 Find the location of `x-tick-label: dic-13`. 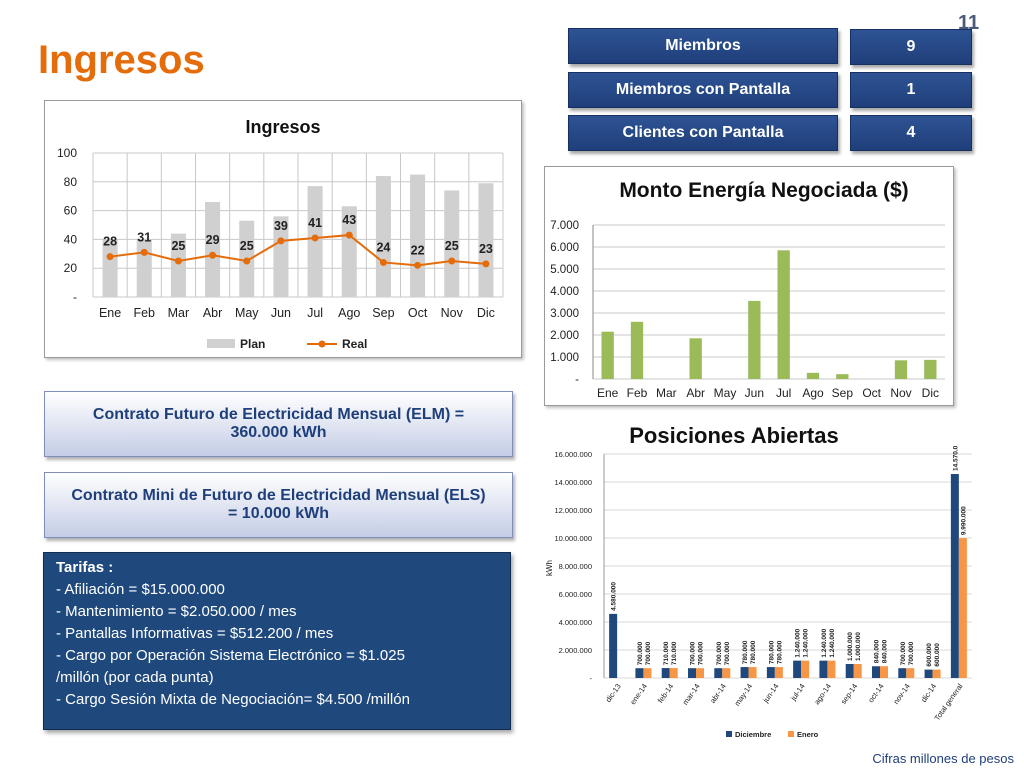

x-tick-label: dic-13 is located at coordinates (613, 693).